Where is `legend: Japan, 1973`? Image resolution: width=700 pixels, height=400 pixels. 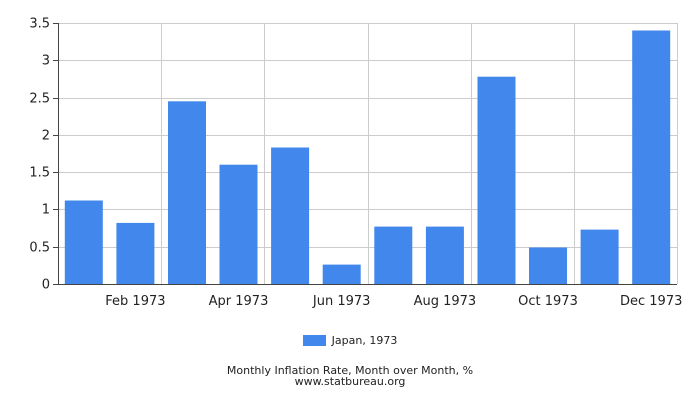
legend: Japan, 1973 is located at coordinates (350, 340).